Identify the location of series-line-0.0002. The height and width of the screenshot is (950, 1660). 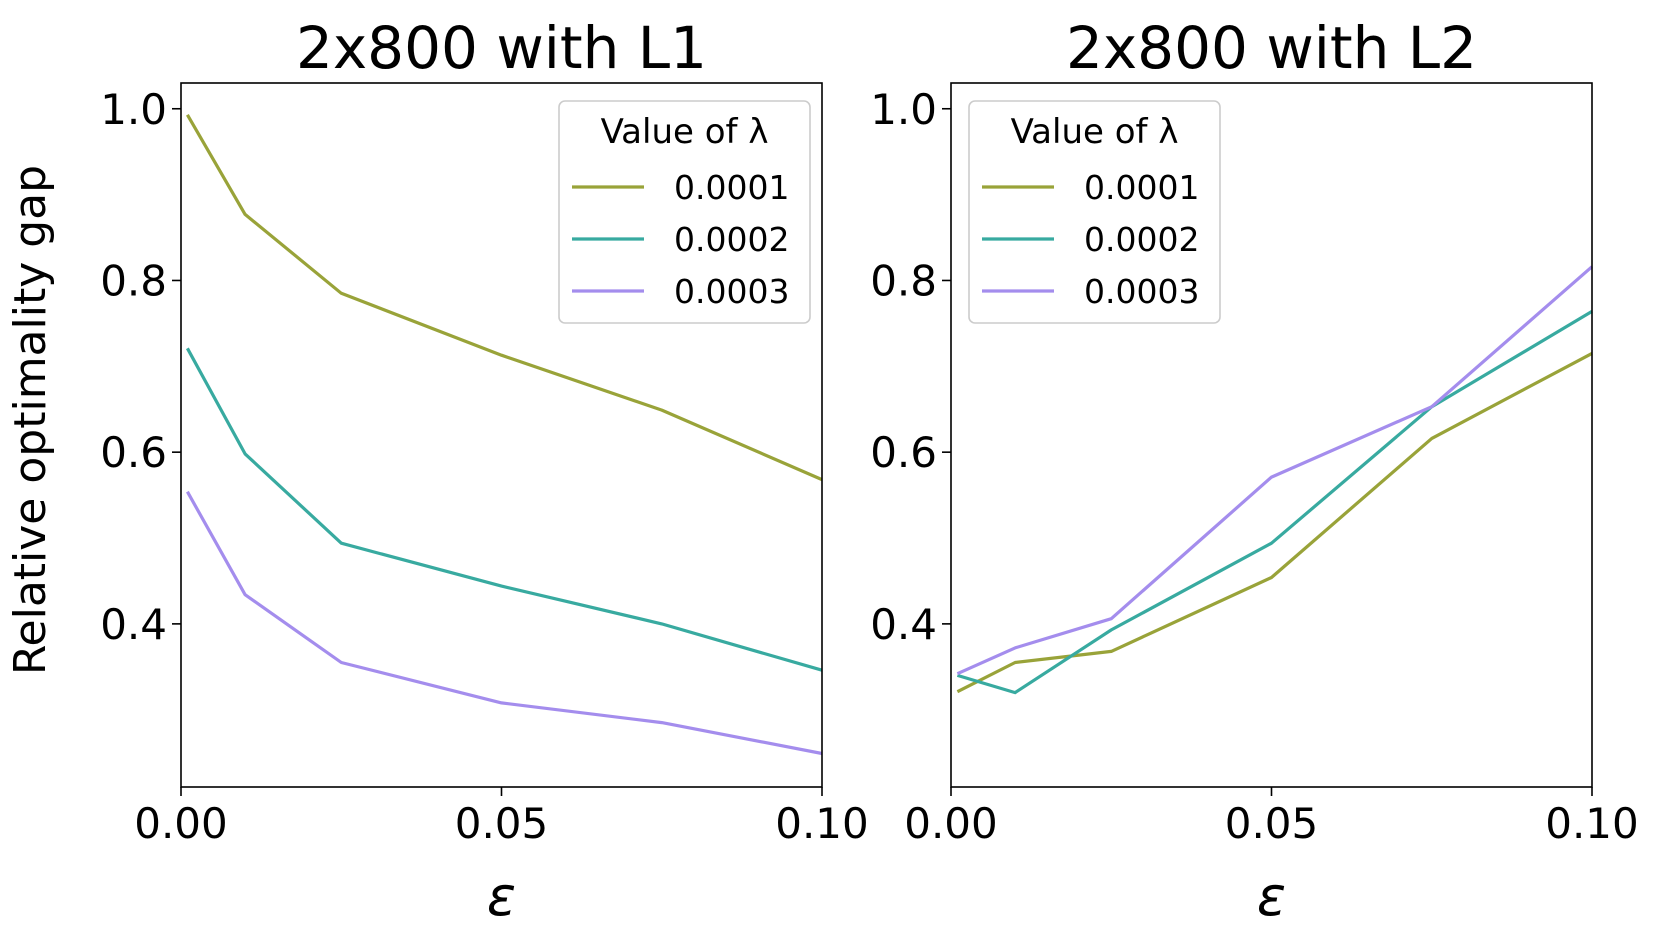
(504, 509).